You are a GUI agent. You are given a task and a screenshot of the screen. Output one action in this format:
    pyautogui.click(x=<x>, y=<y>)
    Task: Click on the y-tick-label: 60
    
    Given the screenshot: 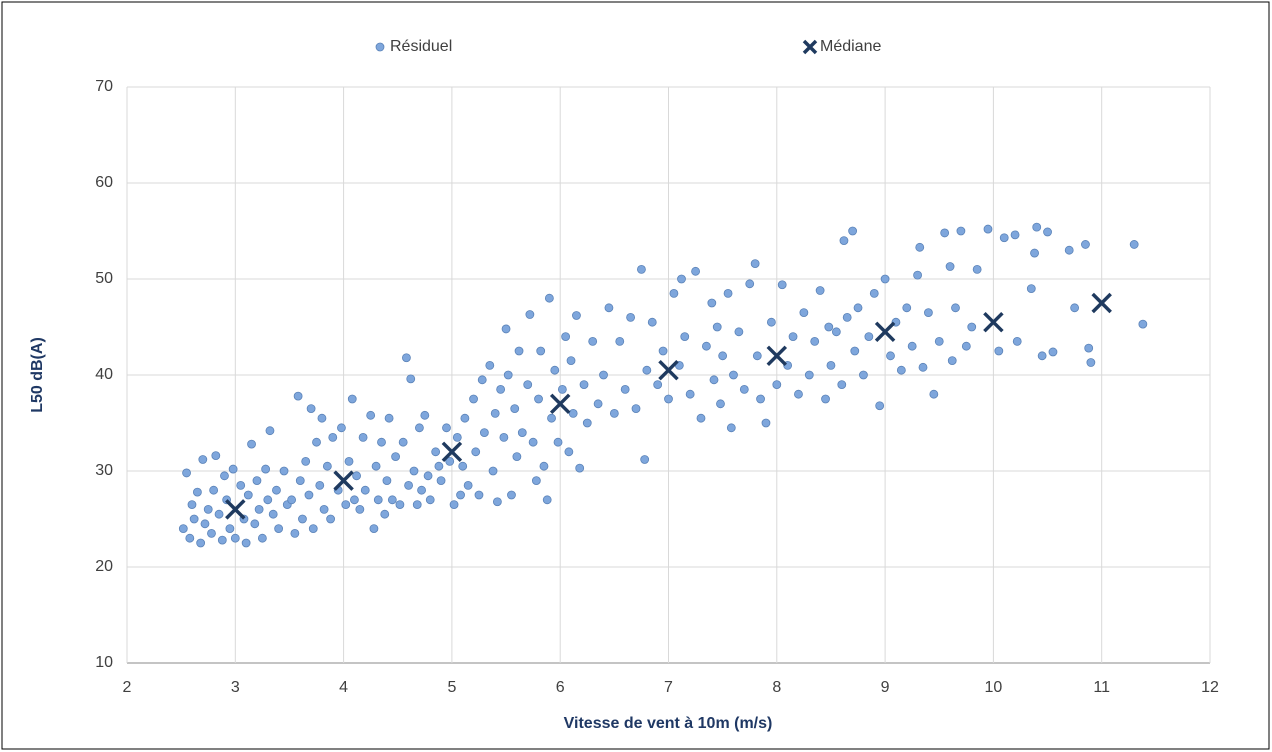 What is the action you would take?
    pyautogui.click(x=104, y=182)
    